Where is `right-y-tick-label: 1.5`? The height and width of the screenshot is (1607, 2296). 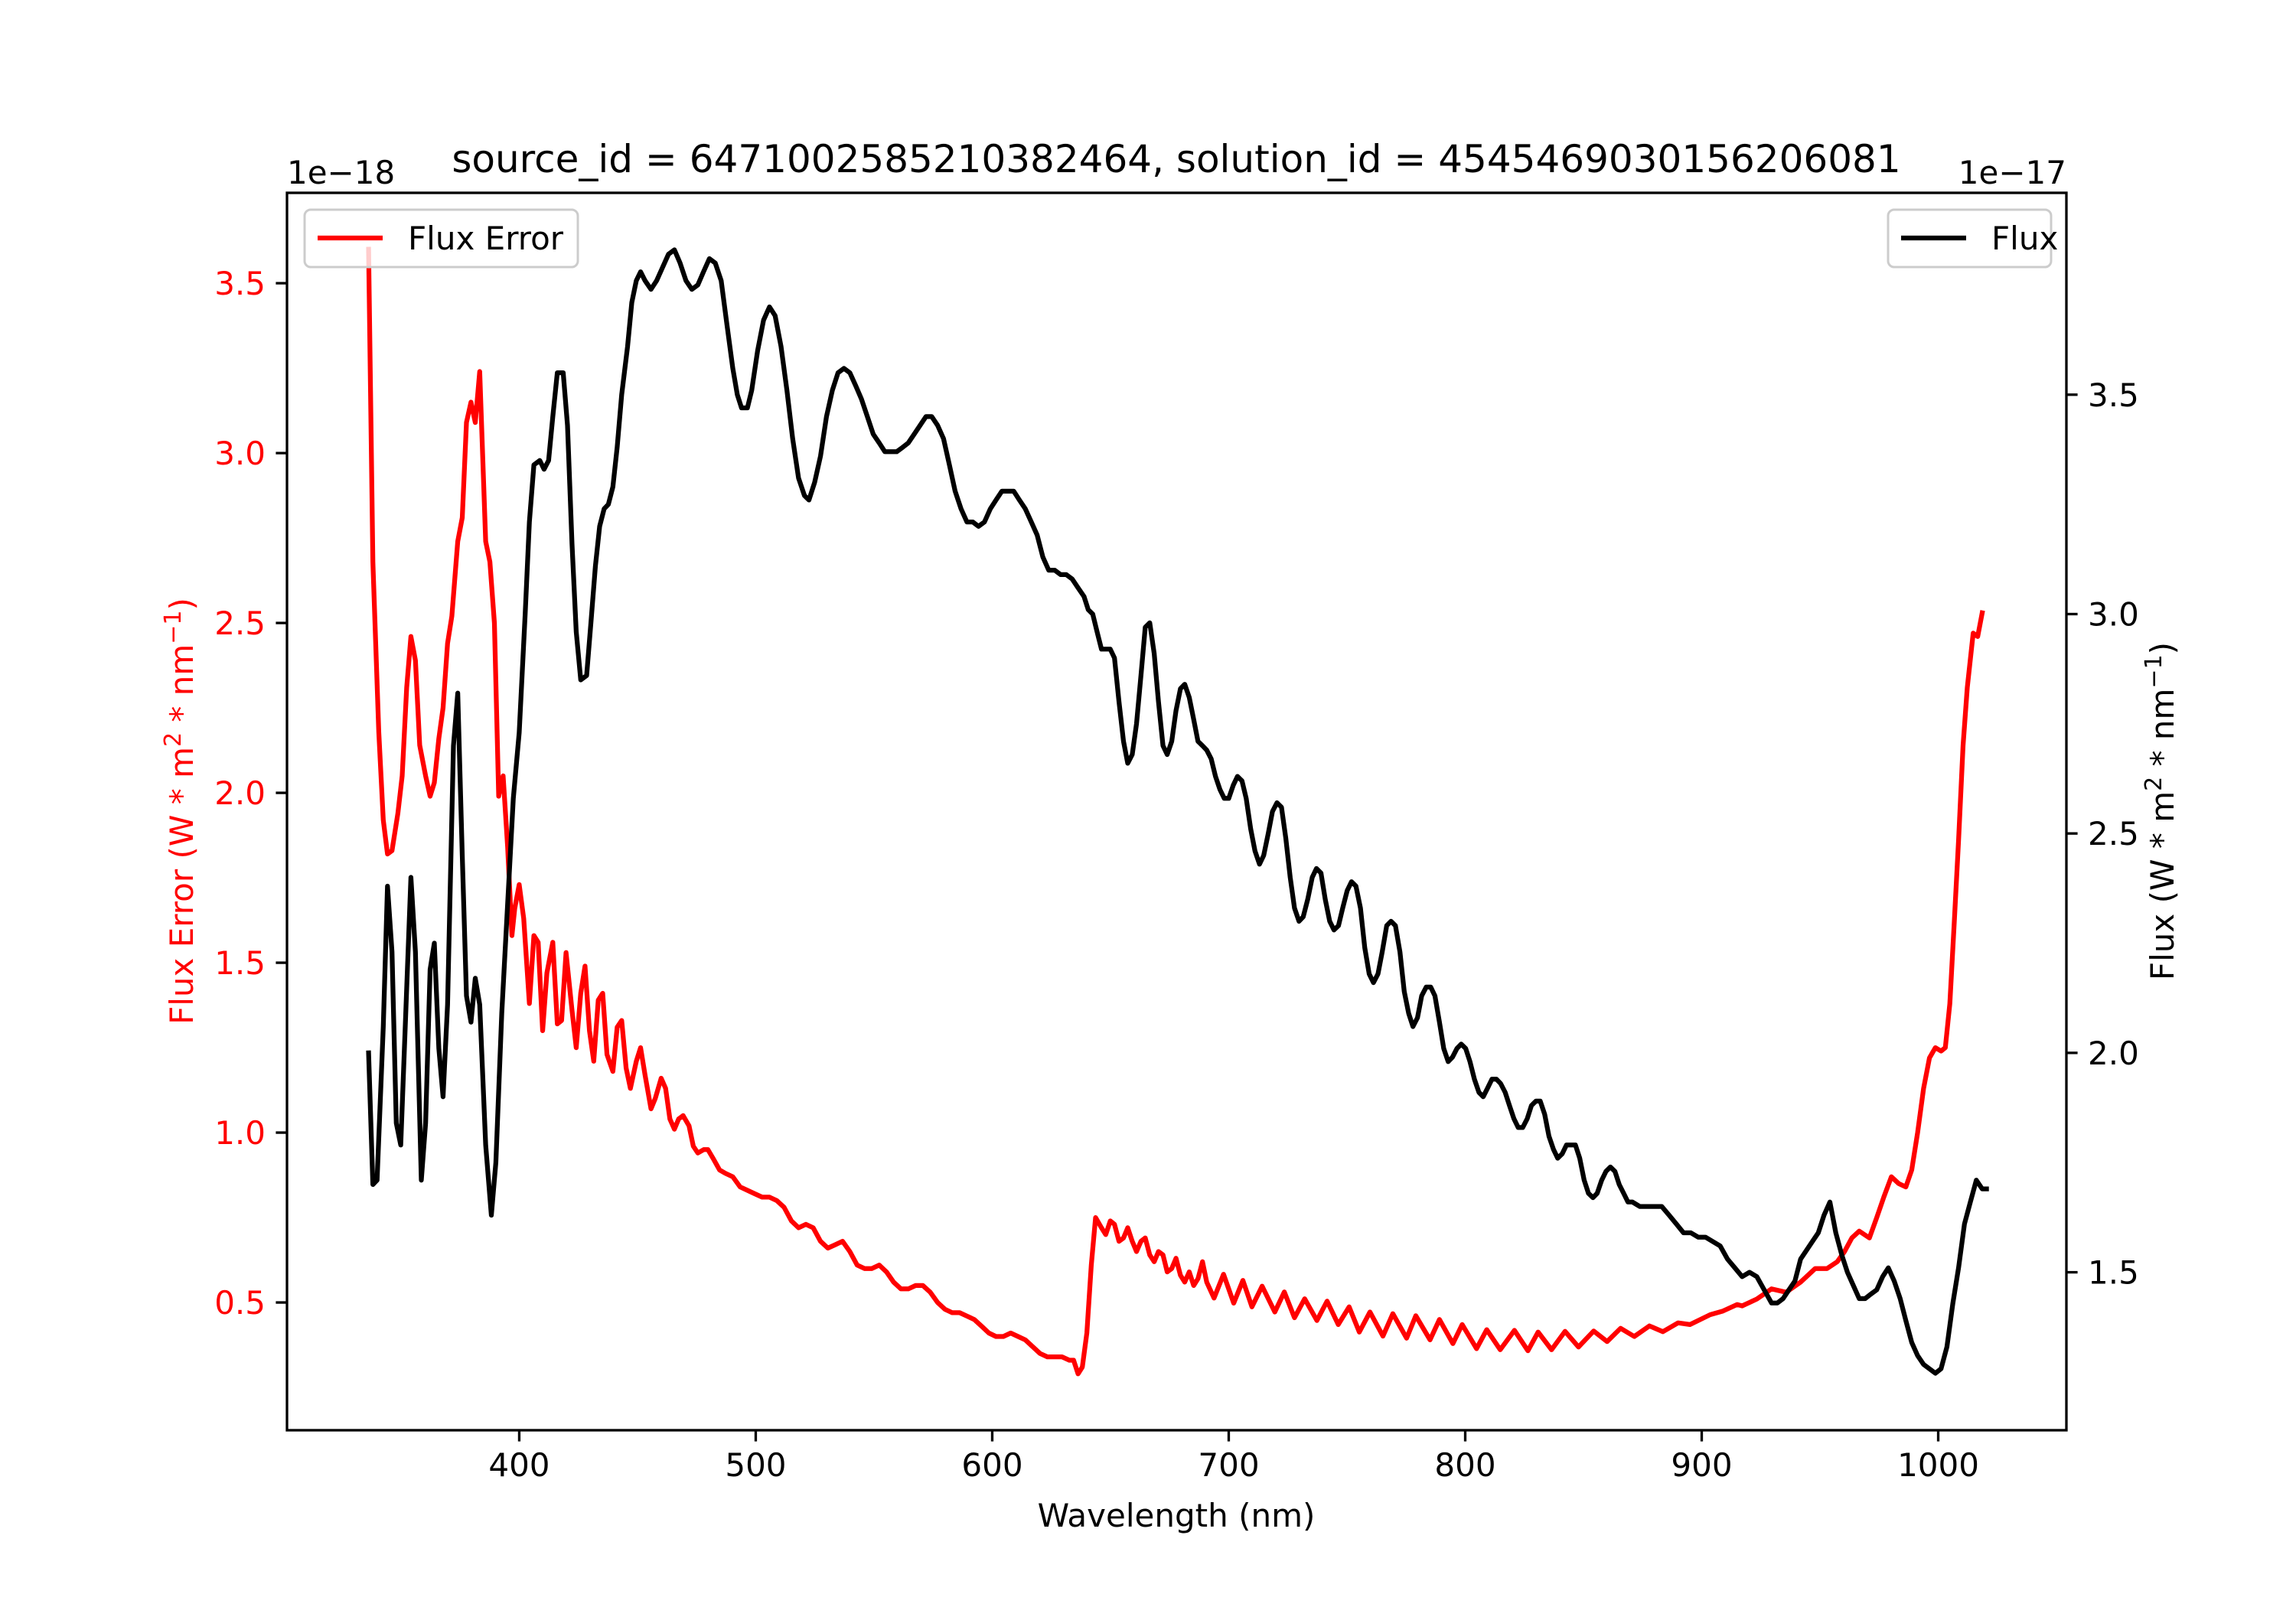
right-y-tick-label: 1.5 is located at coordinates (2113, 1273).